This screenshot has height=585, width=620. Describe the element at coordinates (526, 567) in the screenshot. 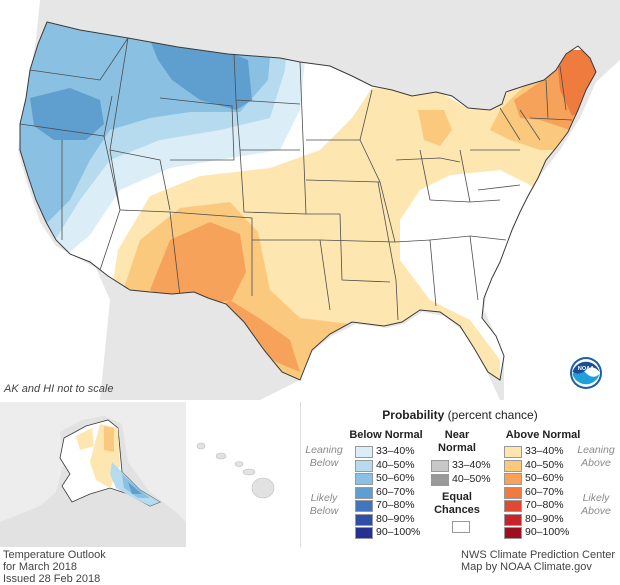

I see `credit-map: Map by NOAA Climate.gov` at that location.